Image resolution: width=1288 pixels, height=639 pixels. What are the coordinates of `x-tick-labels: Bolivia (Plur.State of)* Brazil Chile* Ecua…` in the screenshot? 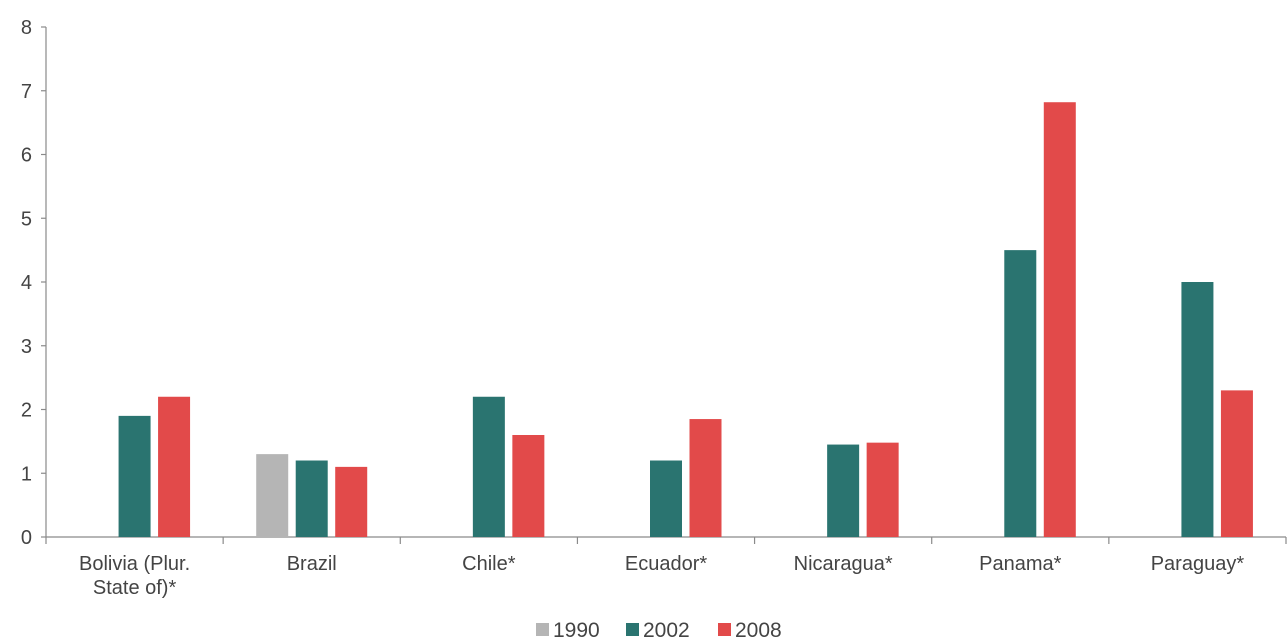 It's located at (661, 576).